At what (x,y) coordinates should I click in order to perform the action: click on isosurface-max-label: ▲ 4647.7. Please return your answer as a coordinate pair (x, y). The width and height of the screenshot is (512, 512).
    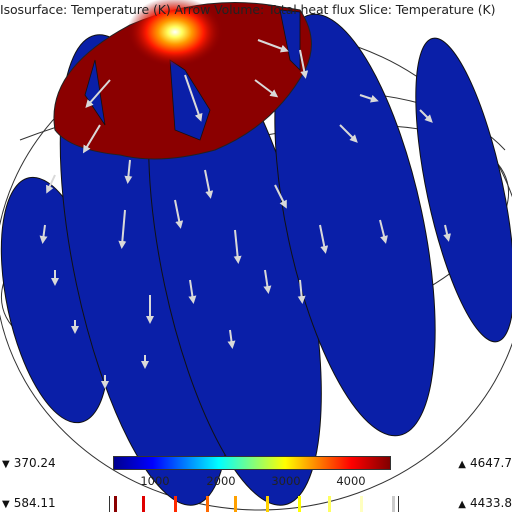
    Looking at the image, I should click on (485, 463).